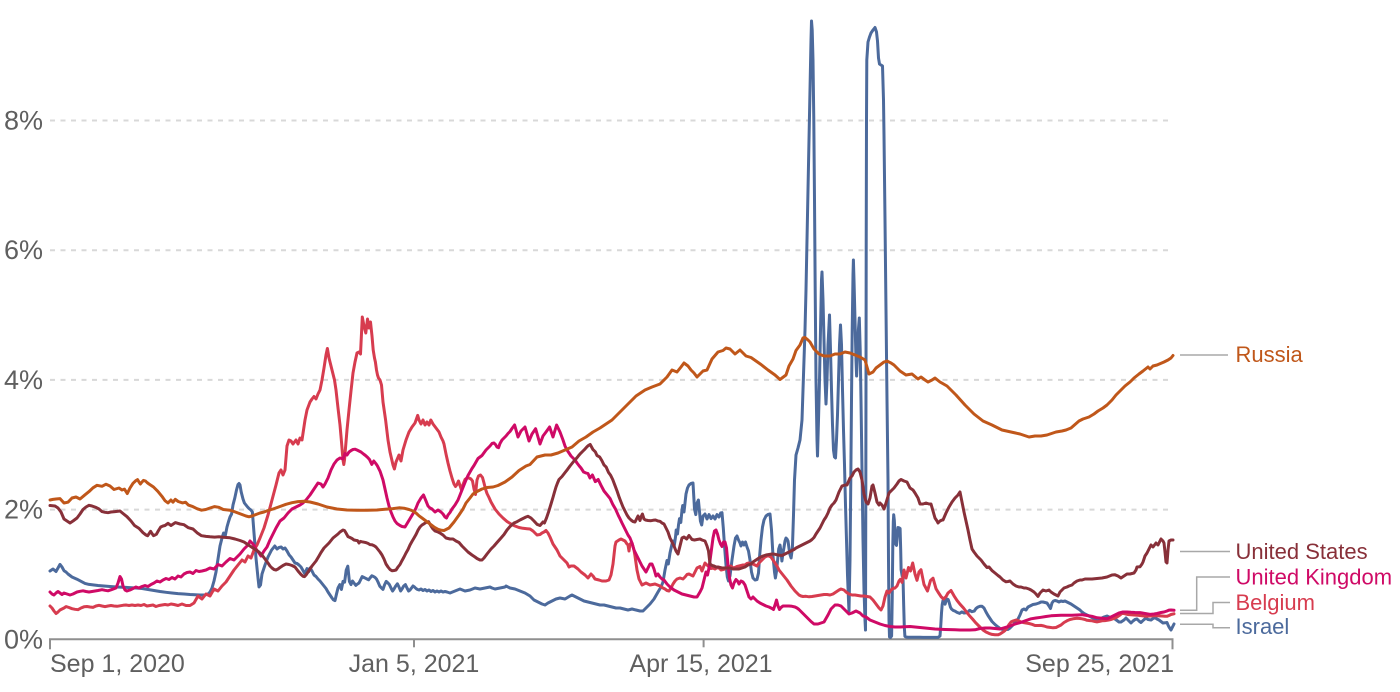  What do you see at coordinates (1099, 664) in the screenshot?
I see `svg-text: Sep 25, 2021` at bounding box center [1099, 664].